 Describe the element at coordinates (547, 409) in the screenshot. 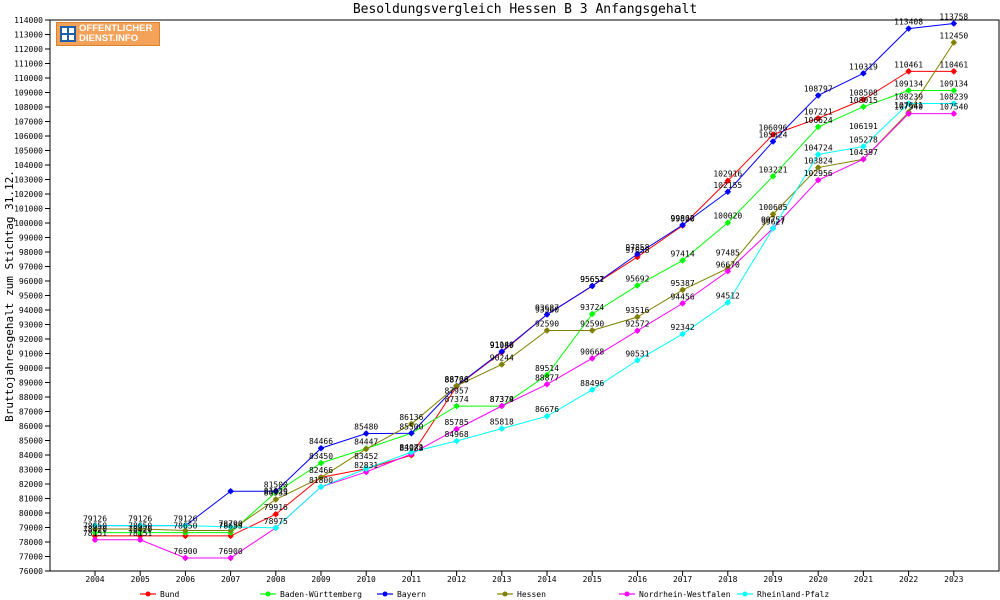

I see `data-label: 86676` at that location.